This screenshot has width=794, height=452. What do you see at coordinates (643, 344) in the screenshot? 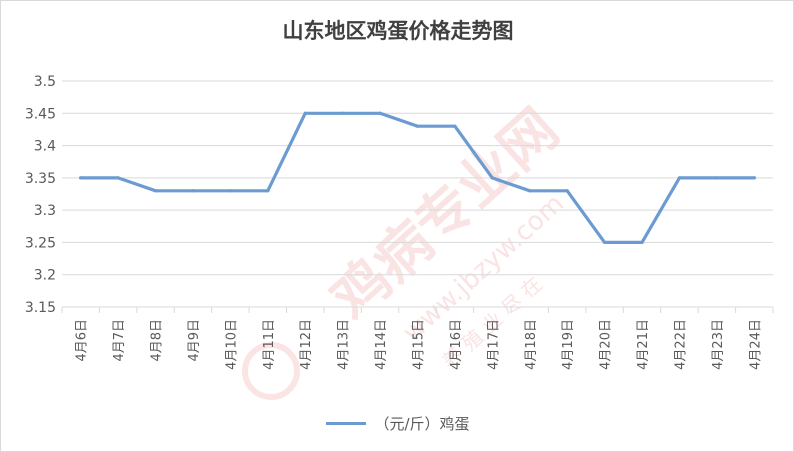
I see `x-tick-label: 4月21日` at bounding box center [643, 344].